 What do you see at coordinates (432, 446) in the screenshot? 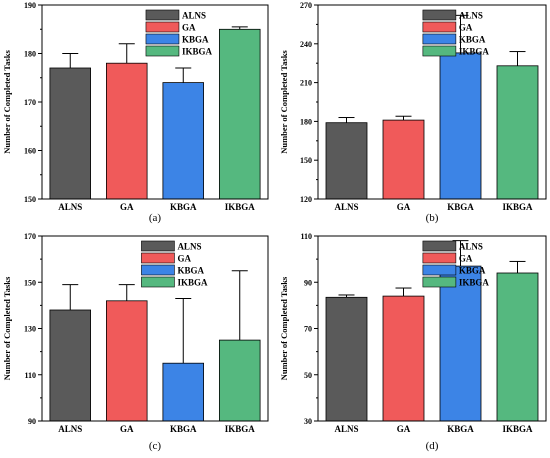
I see `panel-label: (d)` at bounding box center [432, 446].